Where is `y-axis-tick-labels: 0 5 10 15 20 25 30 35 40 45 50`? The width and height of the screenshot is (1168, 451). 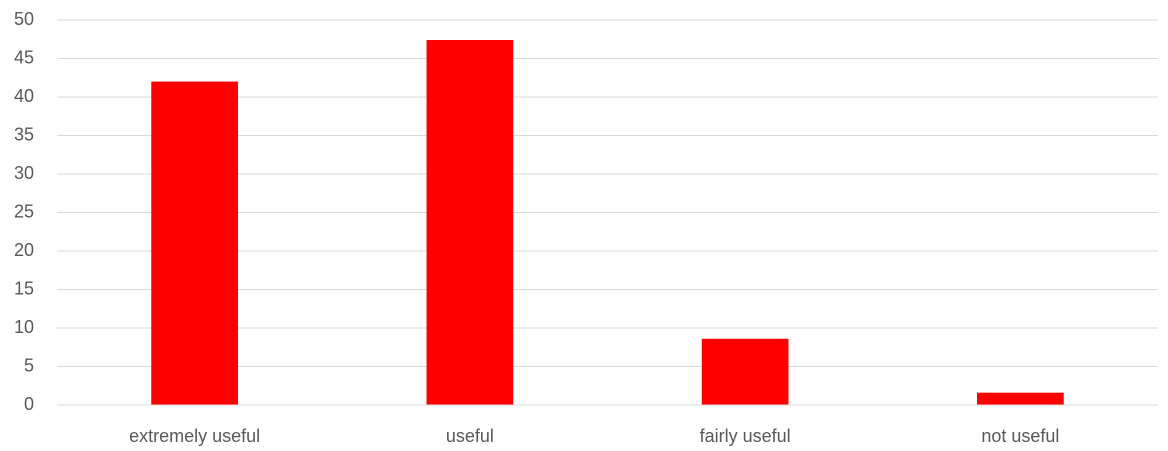
y-axis-tick-labels: 0 5 10 15 20 25 30 35 40 45 50 is located at coordinates (24, 211).